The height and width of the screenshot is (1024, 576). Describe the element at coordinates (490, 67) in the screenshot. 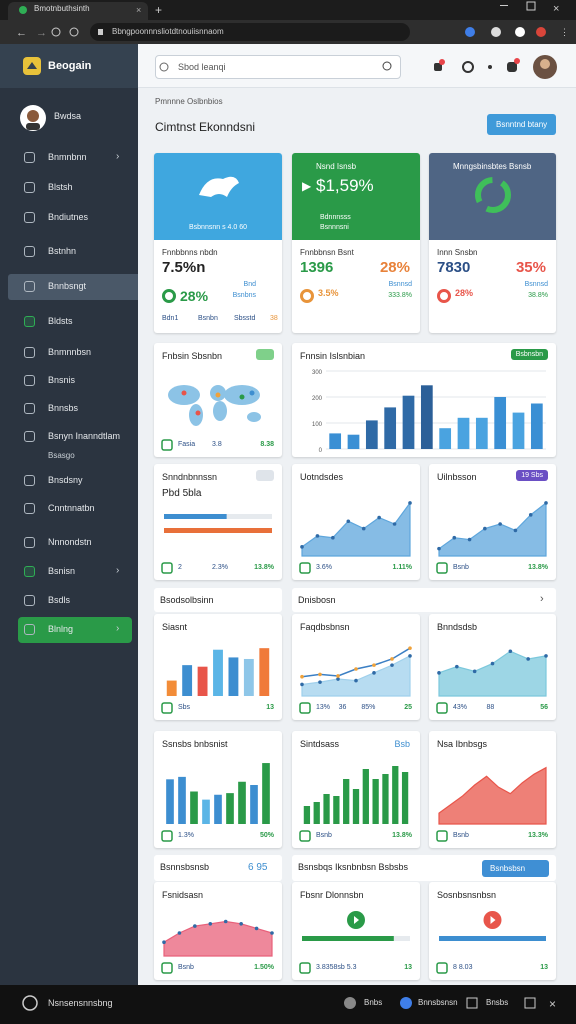

I see `dot-icon` at that location.